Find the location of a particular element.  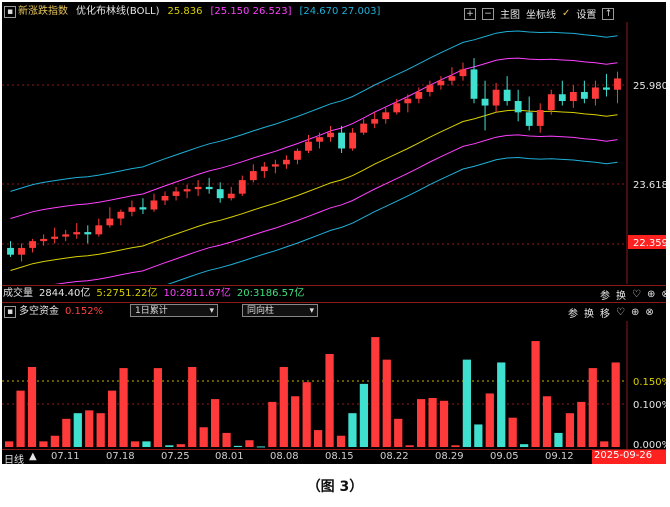

volume-label: 成交量 is located at coordinates (18, 293).